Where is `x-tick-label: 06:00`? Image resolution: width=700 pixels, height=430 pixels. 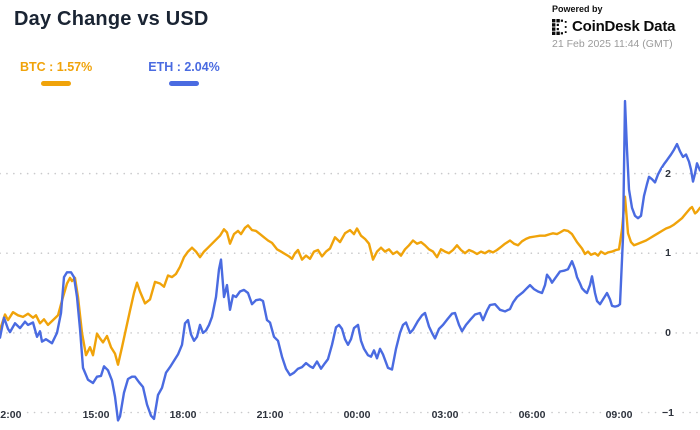
x-tick-label: 06:00 is located at coordinates (532, 414).